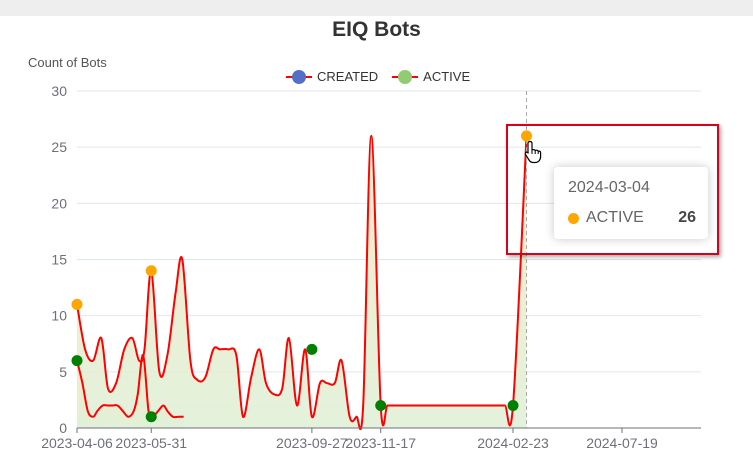 The image size is (753, 473). I want to click on legend-item-created: CREATED, so click(332, 76).